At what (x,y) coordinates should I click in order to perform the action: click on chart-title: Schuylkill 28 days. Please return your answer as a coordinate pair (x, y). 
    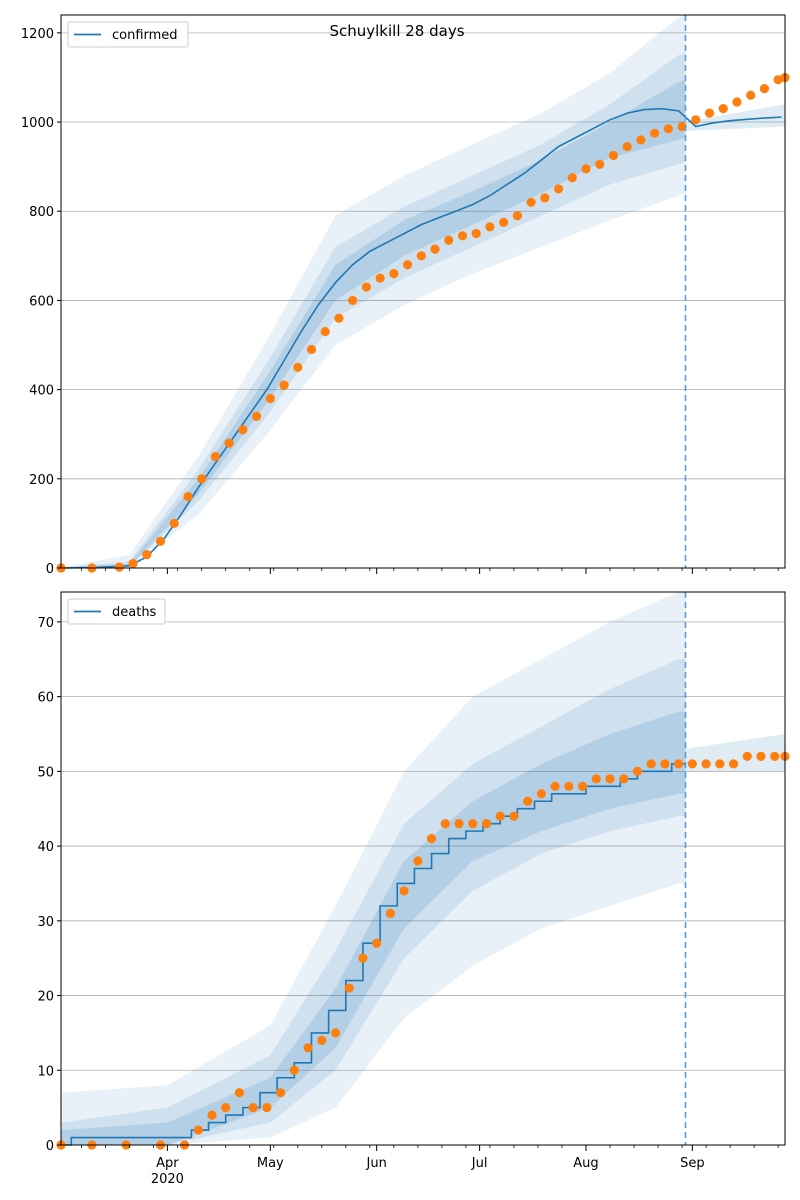
    Looking at the image, I should click on (396, 31).